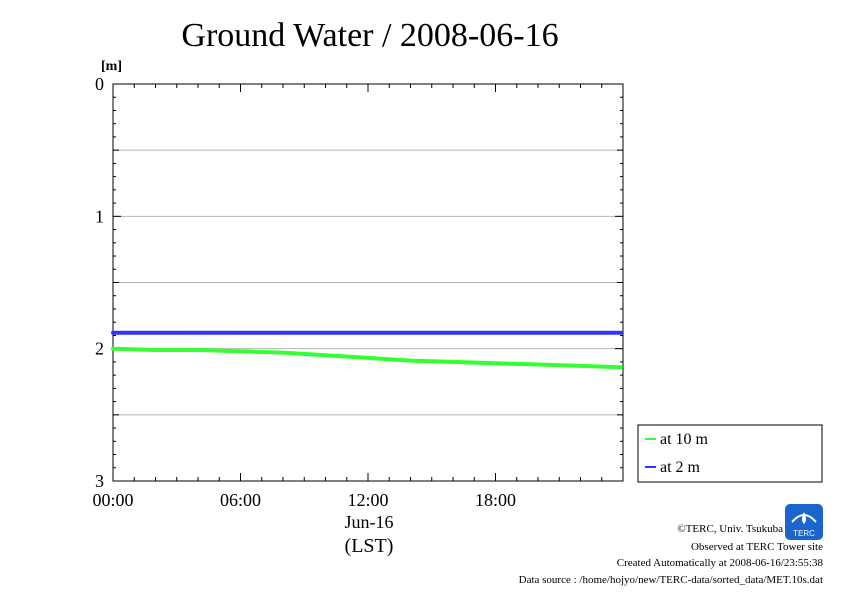 The width and height of the screenshot is (842, 595). What do you see at coordinates (367, 358) in the screenshot?
I see `series-line-at-10-m` at bounding box center [367, 358].